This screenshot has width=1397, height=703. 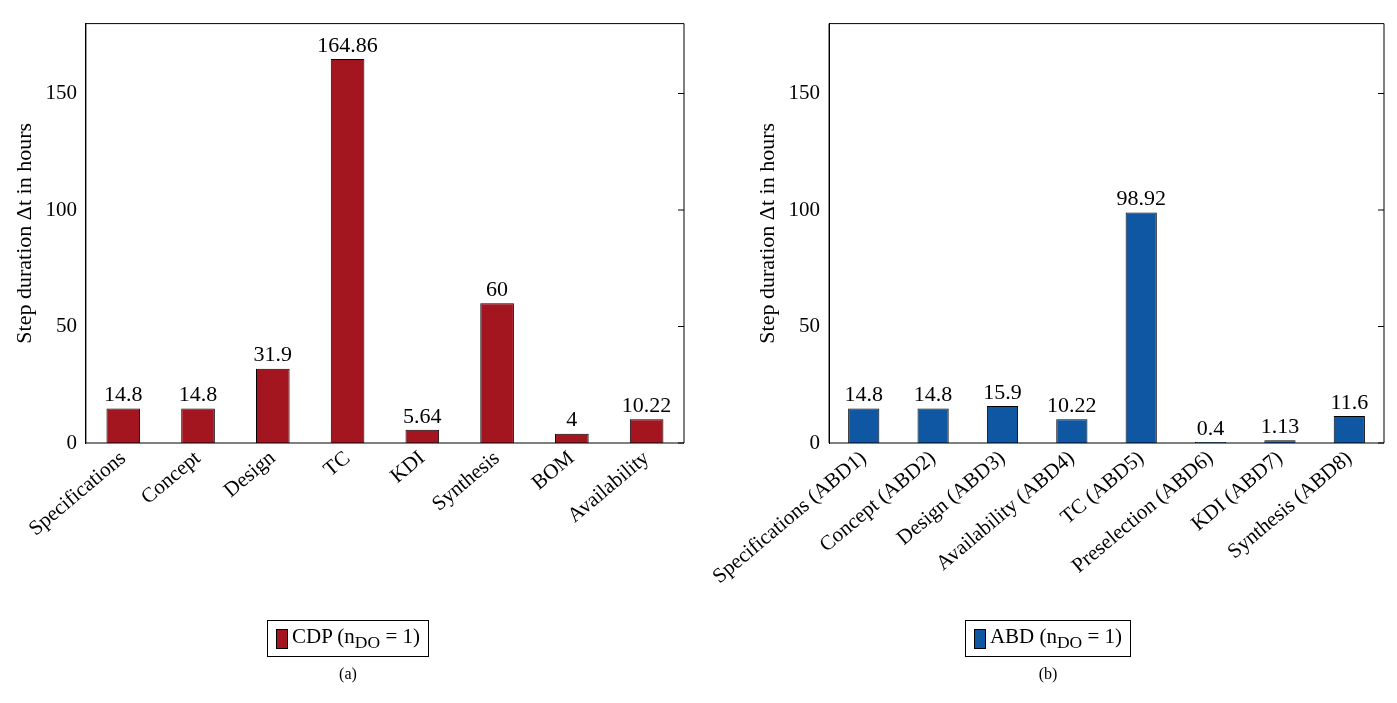 What do you see at coordinates (1056, 639) in the screenshot?
I see `legend-label: ABD (n$_{DO}$ = 1)` at bounding box center [1056, 639].